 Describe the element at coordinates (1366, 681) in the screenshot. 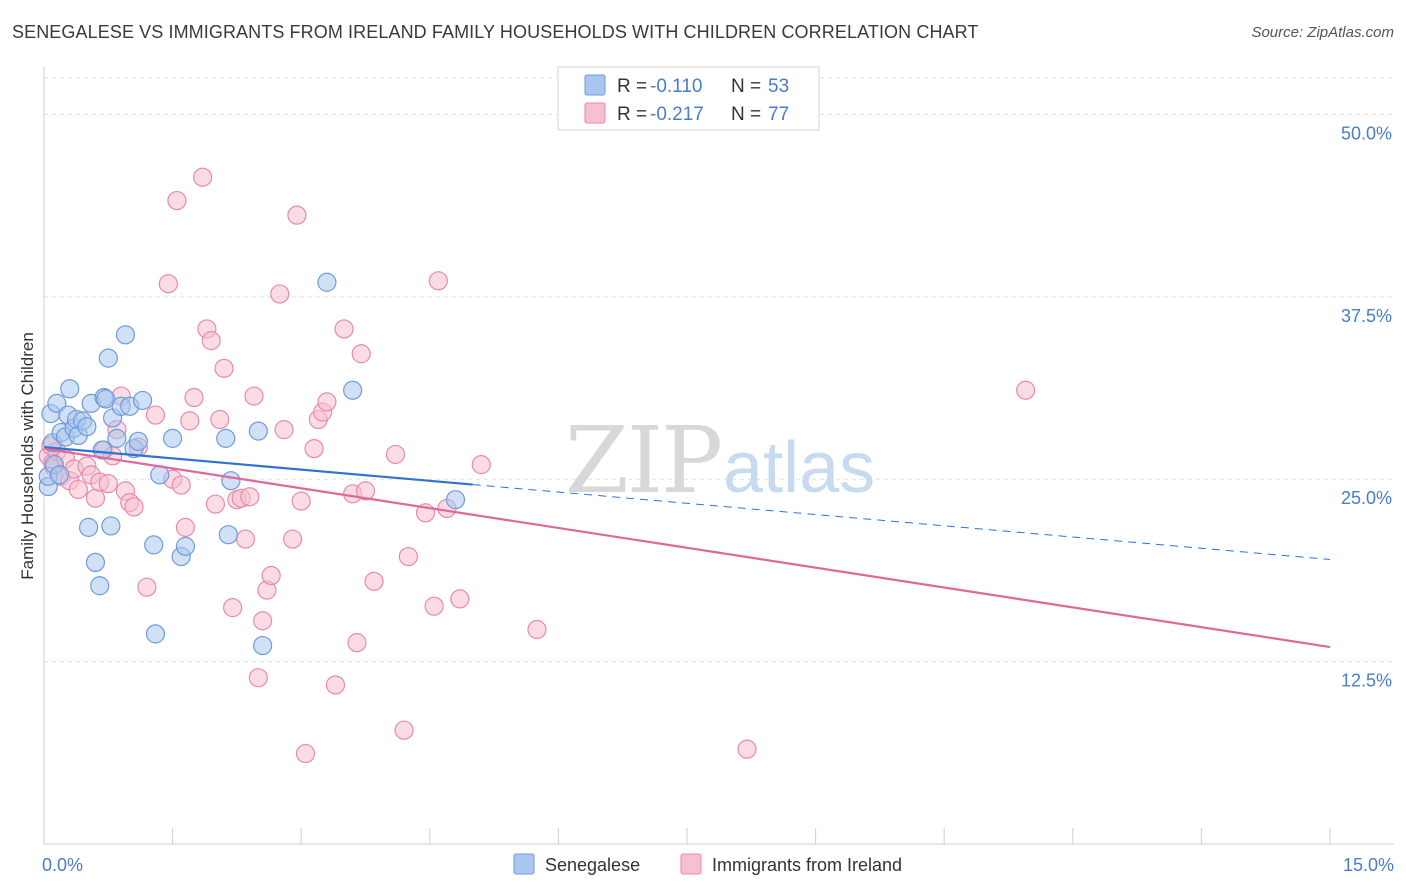

I see `y-tick-label: 12.5%` at that location.